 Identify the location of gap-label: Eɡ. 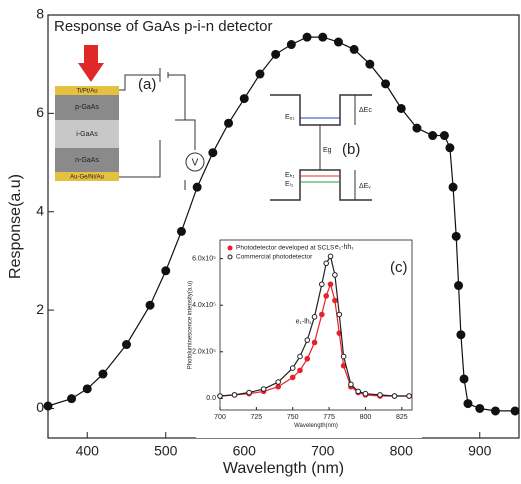
(327, 150).